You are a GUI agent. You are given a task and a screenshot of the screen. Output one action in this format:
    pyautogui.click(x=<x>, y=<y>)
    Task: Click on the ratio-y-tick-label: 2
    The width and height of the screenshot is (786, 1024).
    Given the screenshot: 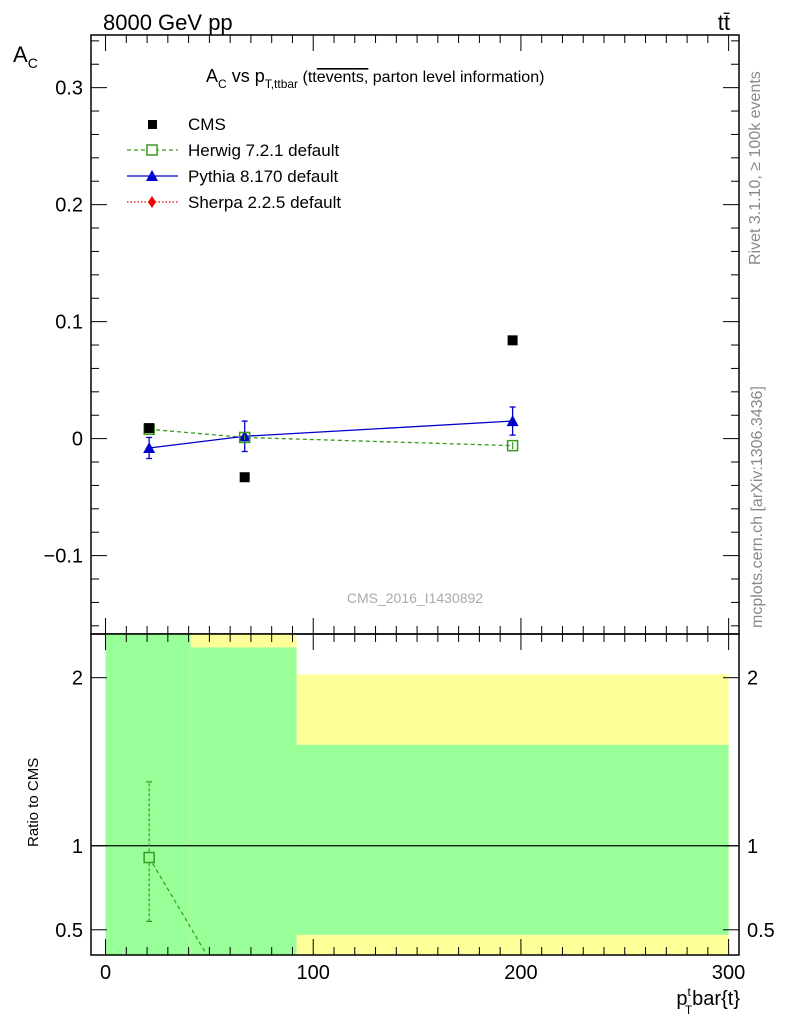 What is the action you would take?
    pyautogui.click(x=77, y=679)
    